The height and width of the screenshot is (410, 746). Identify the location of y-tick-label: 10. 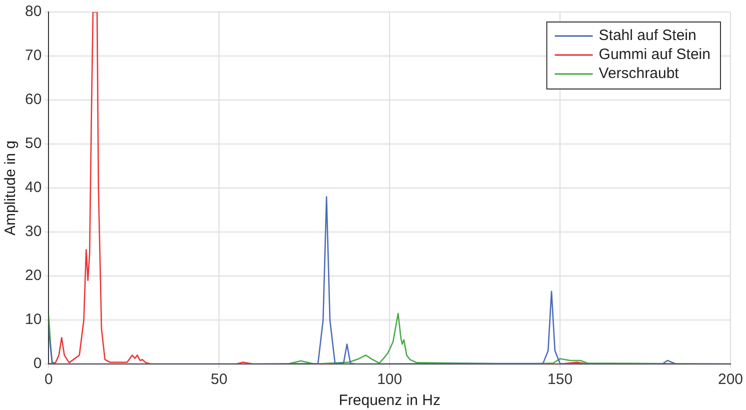
(33, 319).